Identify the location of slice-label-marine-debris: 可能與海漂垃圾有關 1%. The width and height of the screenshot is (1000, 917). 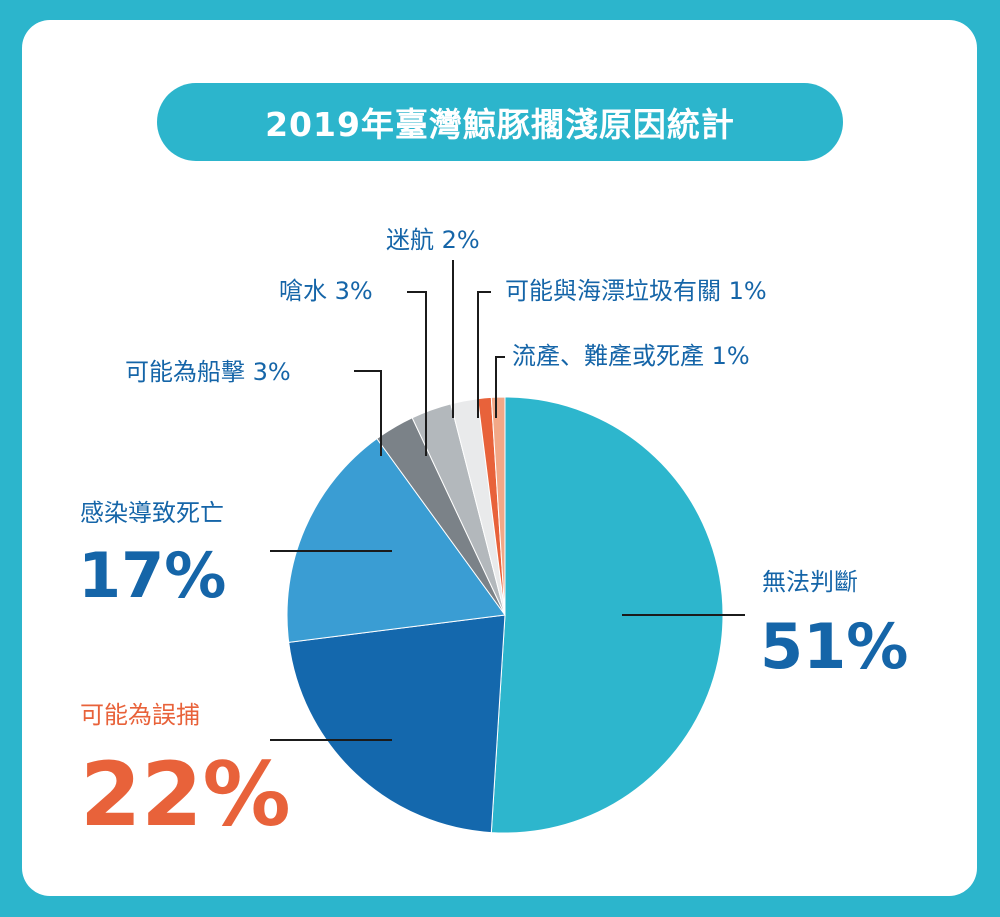
(636, 291).